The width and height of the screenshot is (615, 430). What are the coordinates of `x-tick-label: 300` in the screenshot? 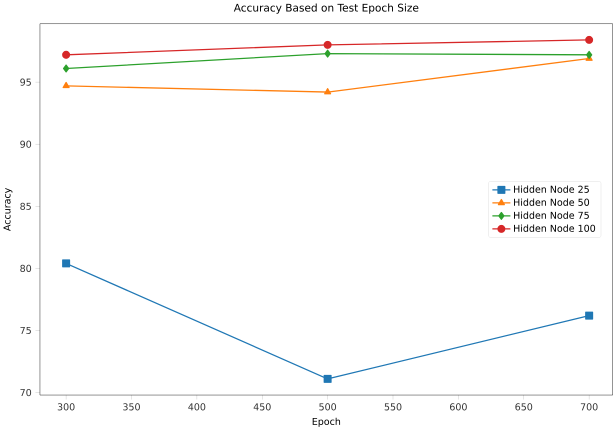 It's located at (66, 406).